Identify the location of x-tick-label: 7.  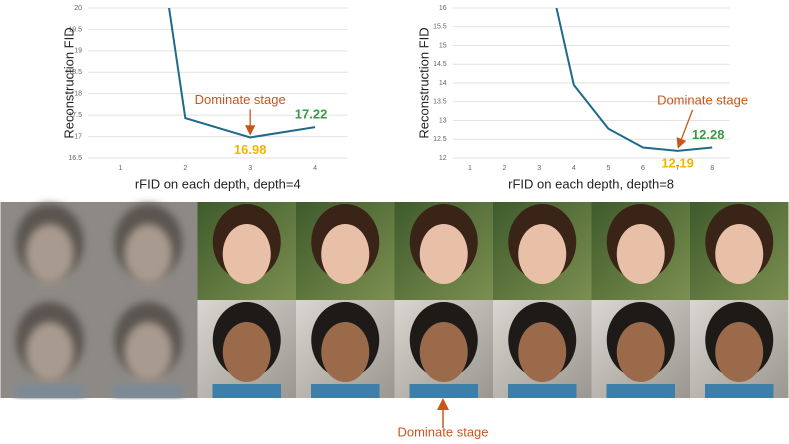
(678, 168).